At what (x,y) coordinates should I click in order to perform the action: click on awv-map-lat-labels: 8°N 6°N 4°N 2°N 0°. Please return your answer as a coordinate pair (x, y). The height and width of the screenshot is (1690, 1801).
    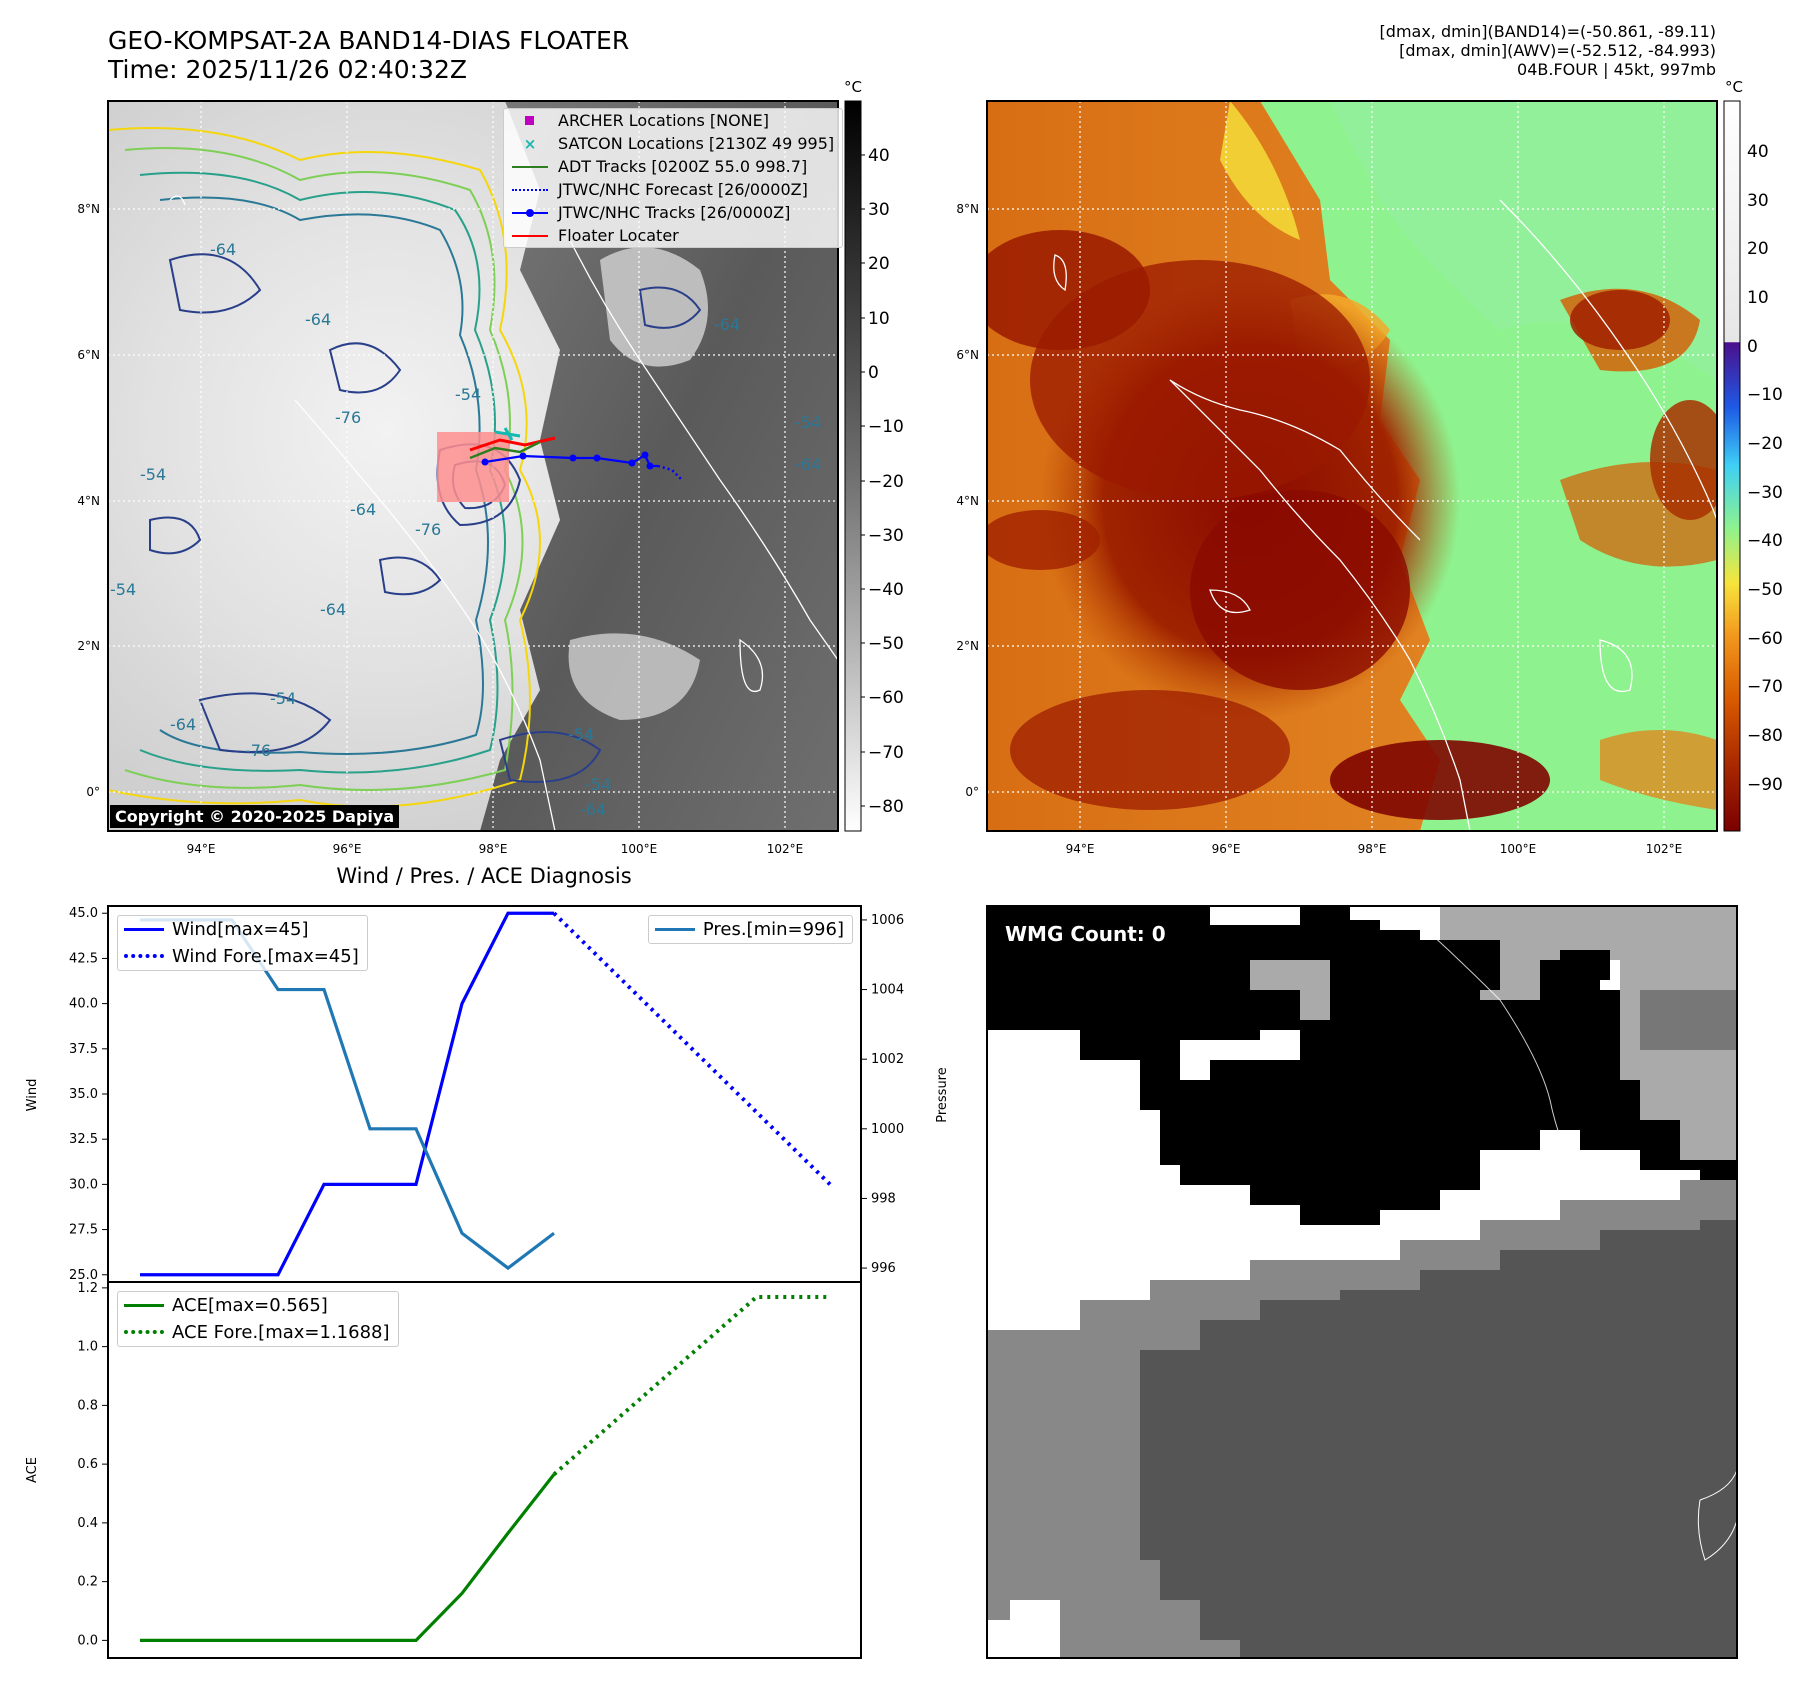
    Looking at the image, I should click on (967, 500).